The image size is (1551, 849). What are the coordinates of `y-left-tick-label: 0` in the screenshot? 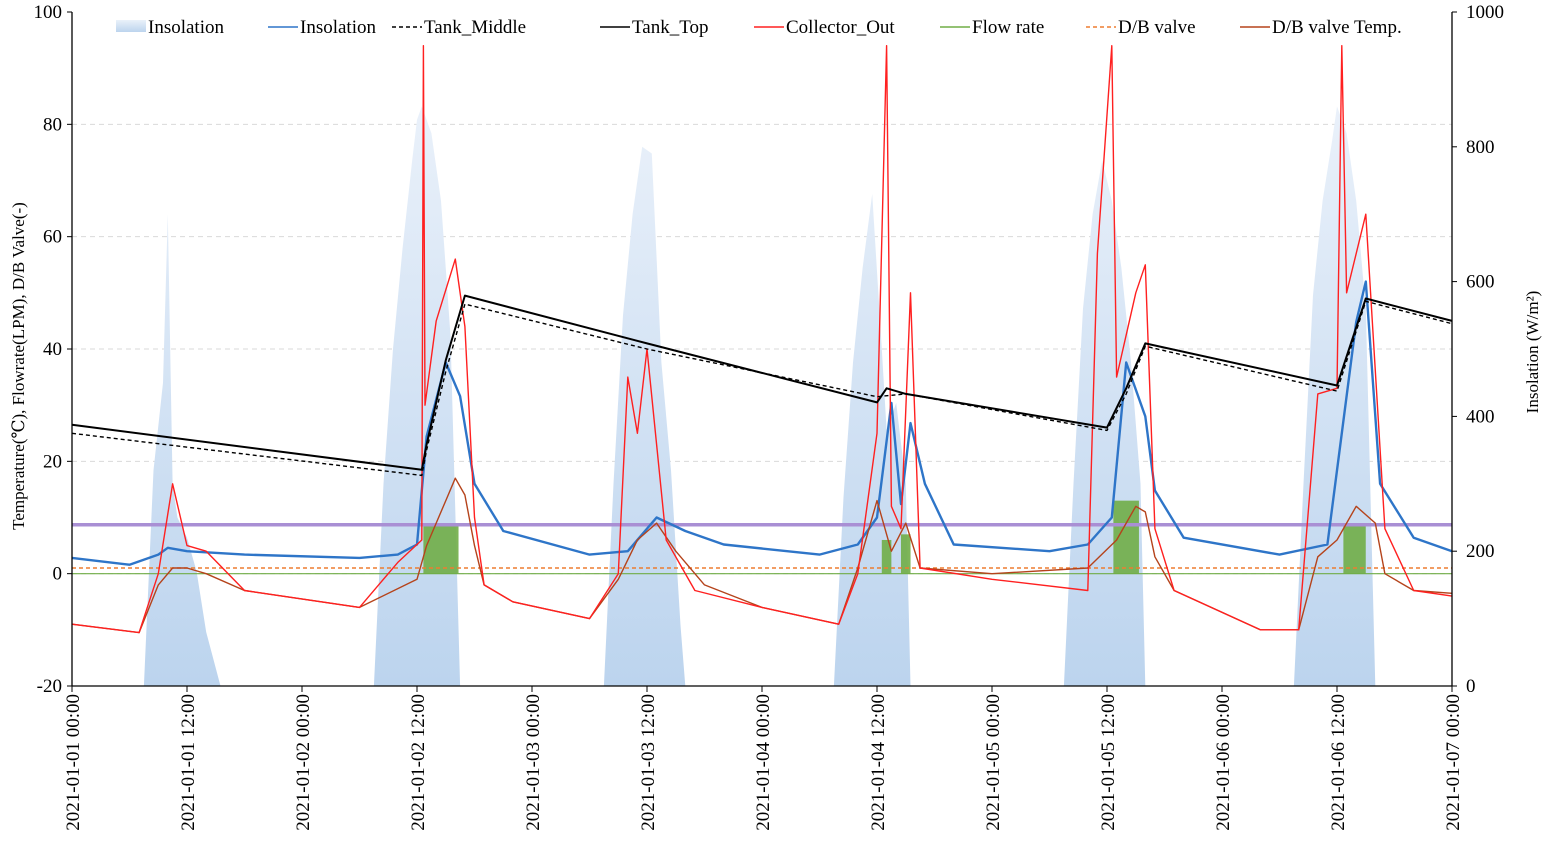 It's located at (58, 574).